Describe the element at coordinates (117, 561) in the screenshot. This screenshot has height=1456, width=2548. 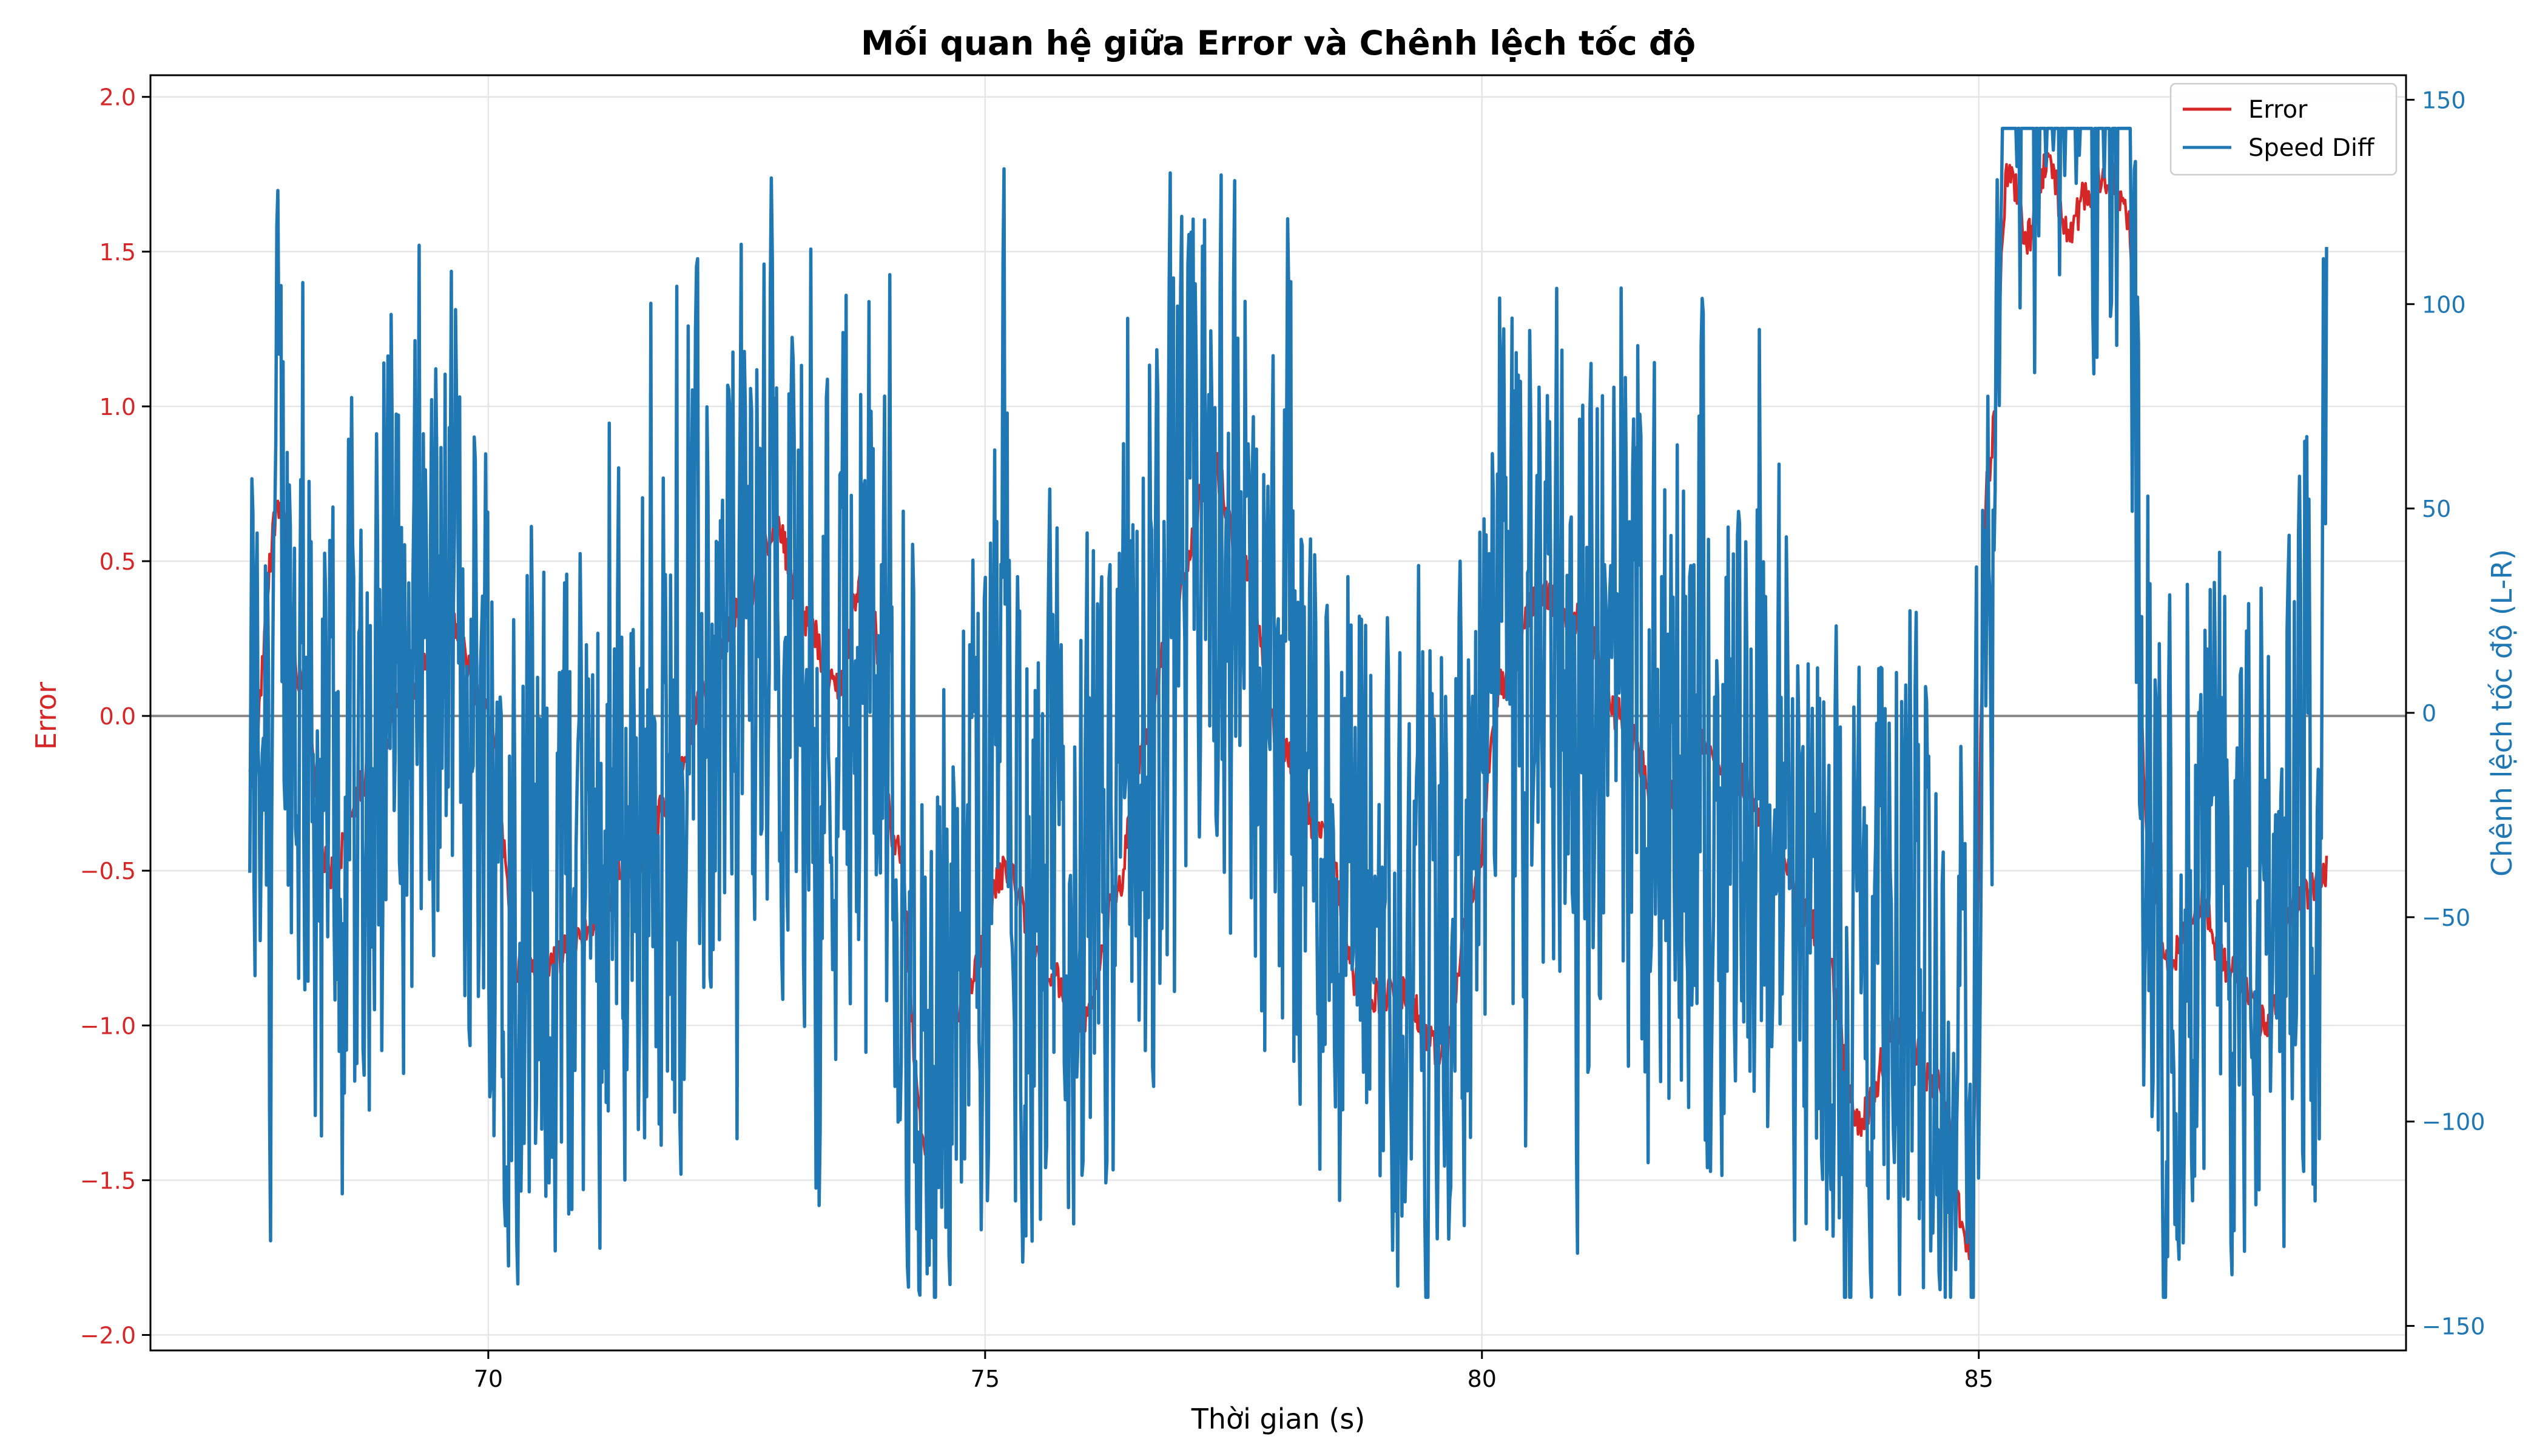
I see `left-y-tick-label: 0.5` at that location.